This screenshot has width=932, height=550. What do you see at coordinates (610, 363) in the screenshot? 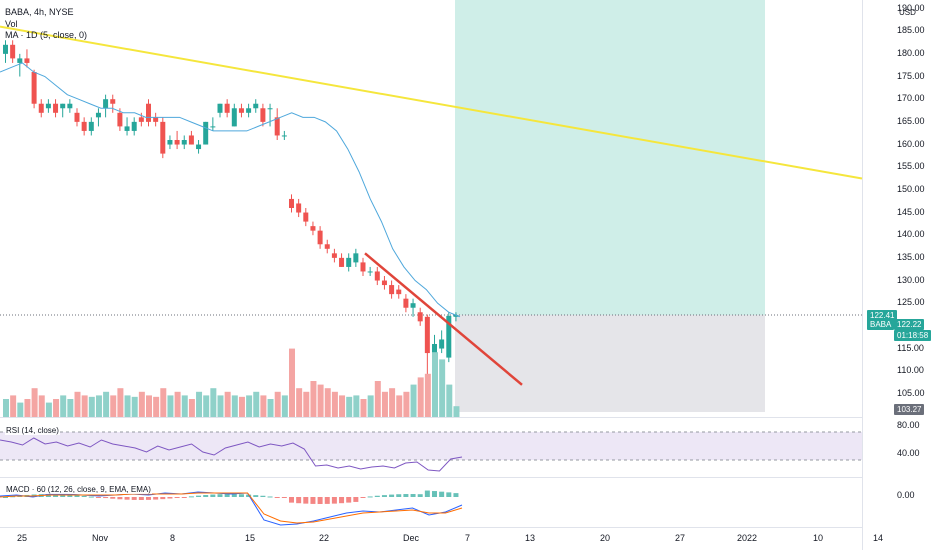
I see `loss-zone` at bounding box center [610, 363].